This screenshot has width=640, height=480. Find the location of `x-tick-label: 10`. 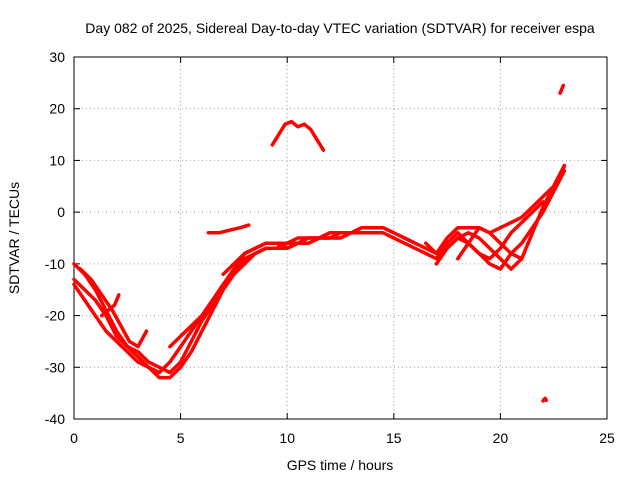

x-tick-label: 10 is located at coordinates (287, 438).